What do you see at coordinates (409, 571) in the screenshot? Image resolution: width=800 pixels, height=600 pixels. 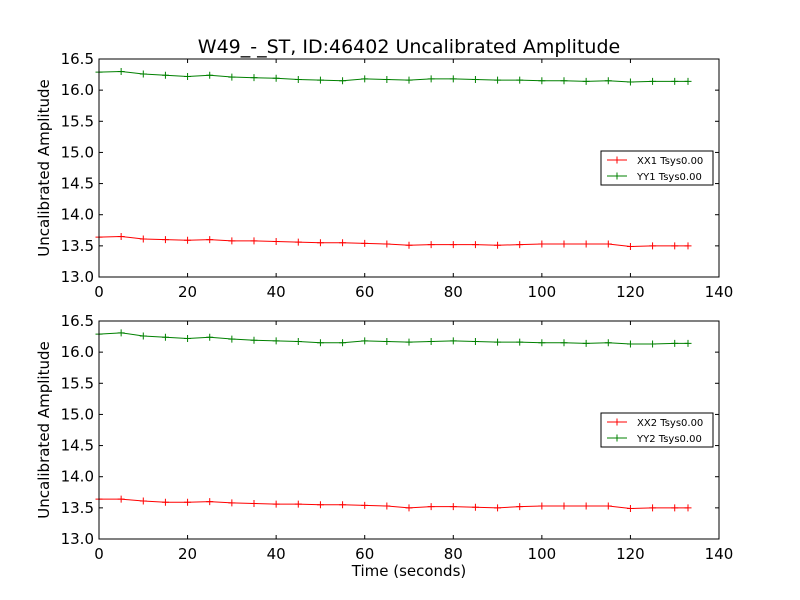 I see `x-axis-label: Time (seconds)` at bounding box center [409, 571].